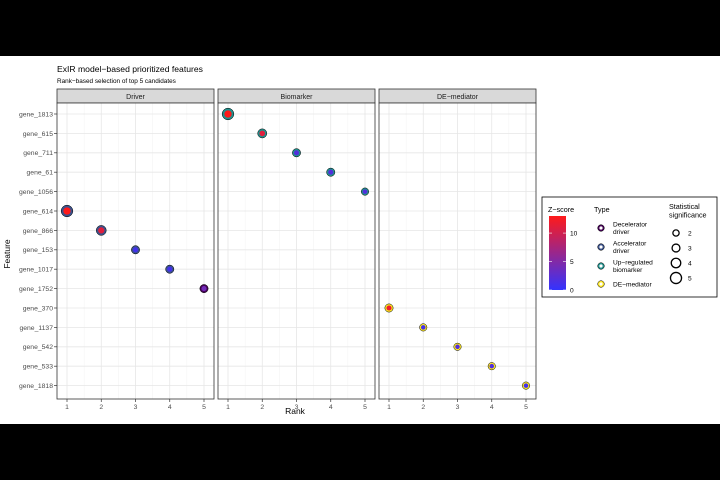 The image size is (720, 480). I want to click on y-tick-label: gene_533, so click(38, 367).